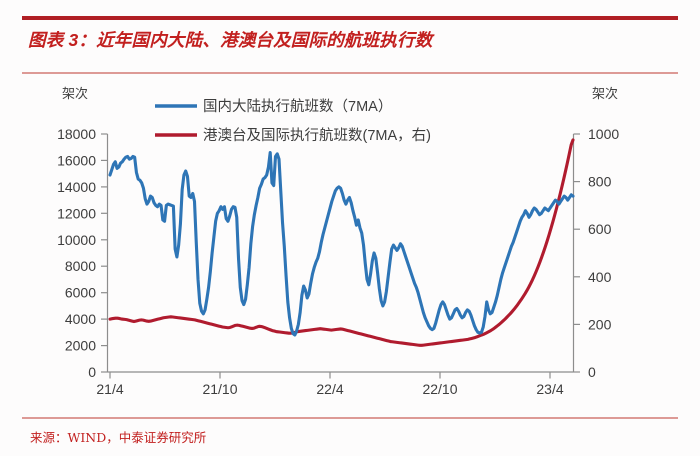  I want to click on x-axis-ticks, so click(330, 375).